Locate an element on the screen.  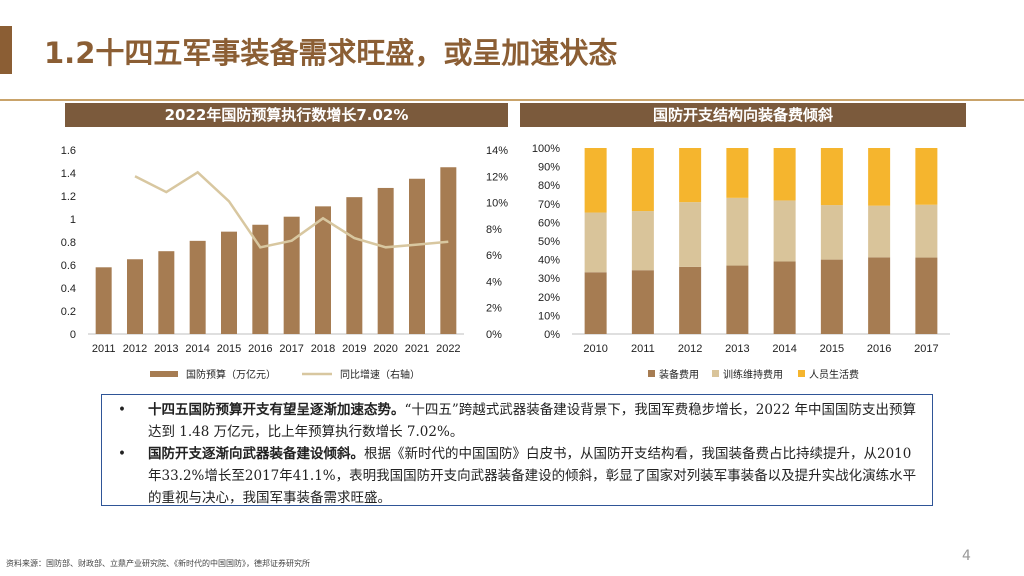
bullet-bold-text: 国防开支逐渐向武器装备建设倾斜。 is located at coordinates (256, 454).